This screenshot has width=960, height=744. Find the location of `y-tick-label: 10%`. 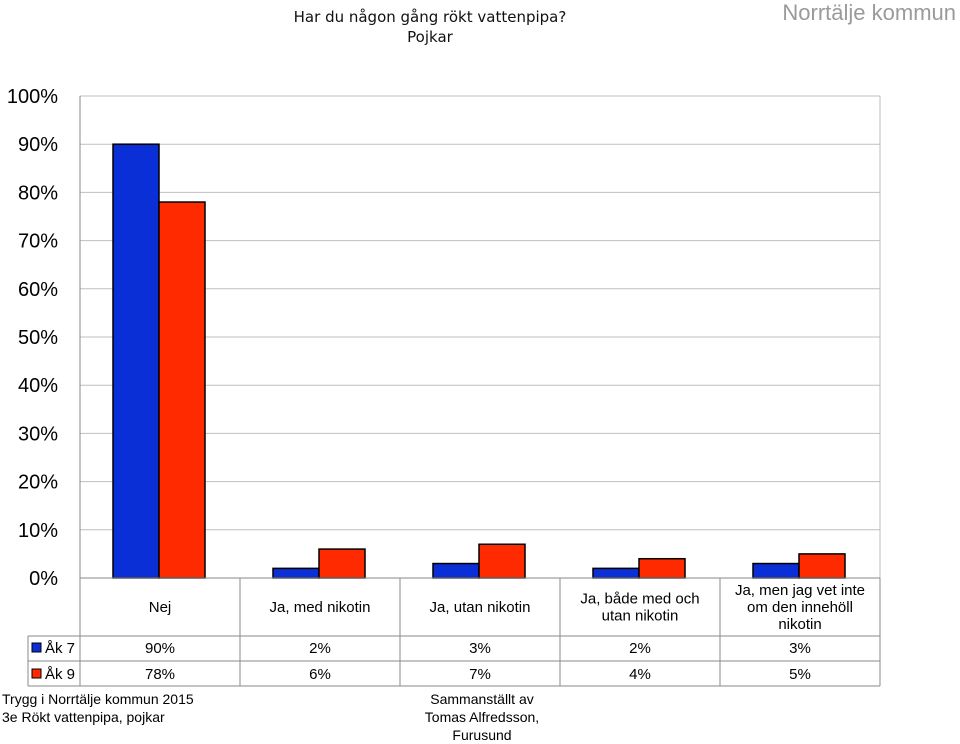

y-tick-label: 10% is located at coordinates (38, 531).